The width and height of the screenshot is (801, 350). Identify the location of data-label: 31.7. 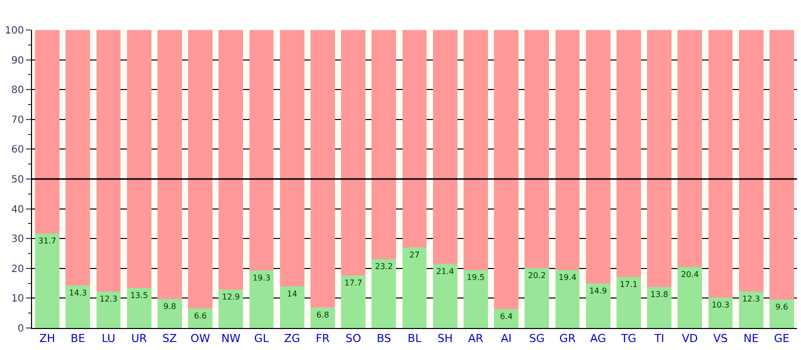
(47, 241).